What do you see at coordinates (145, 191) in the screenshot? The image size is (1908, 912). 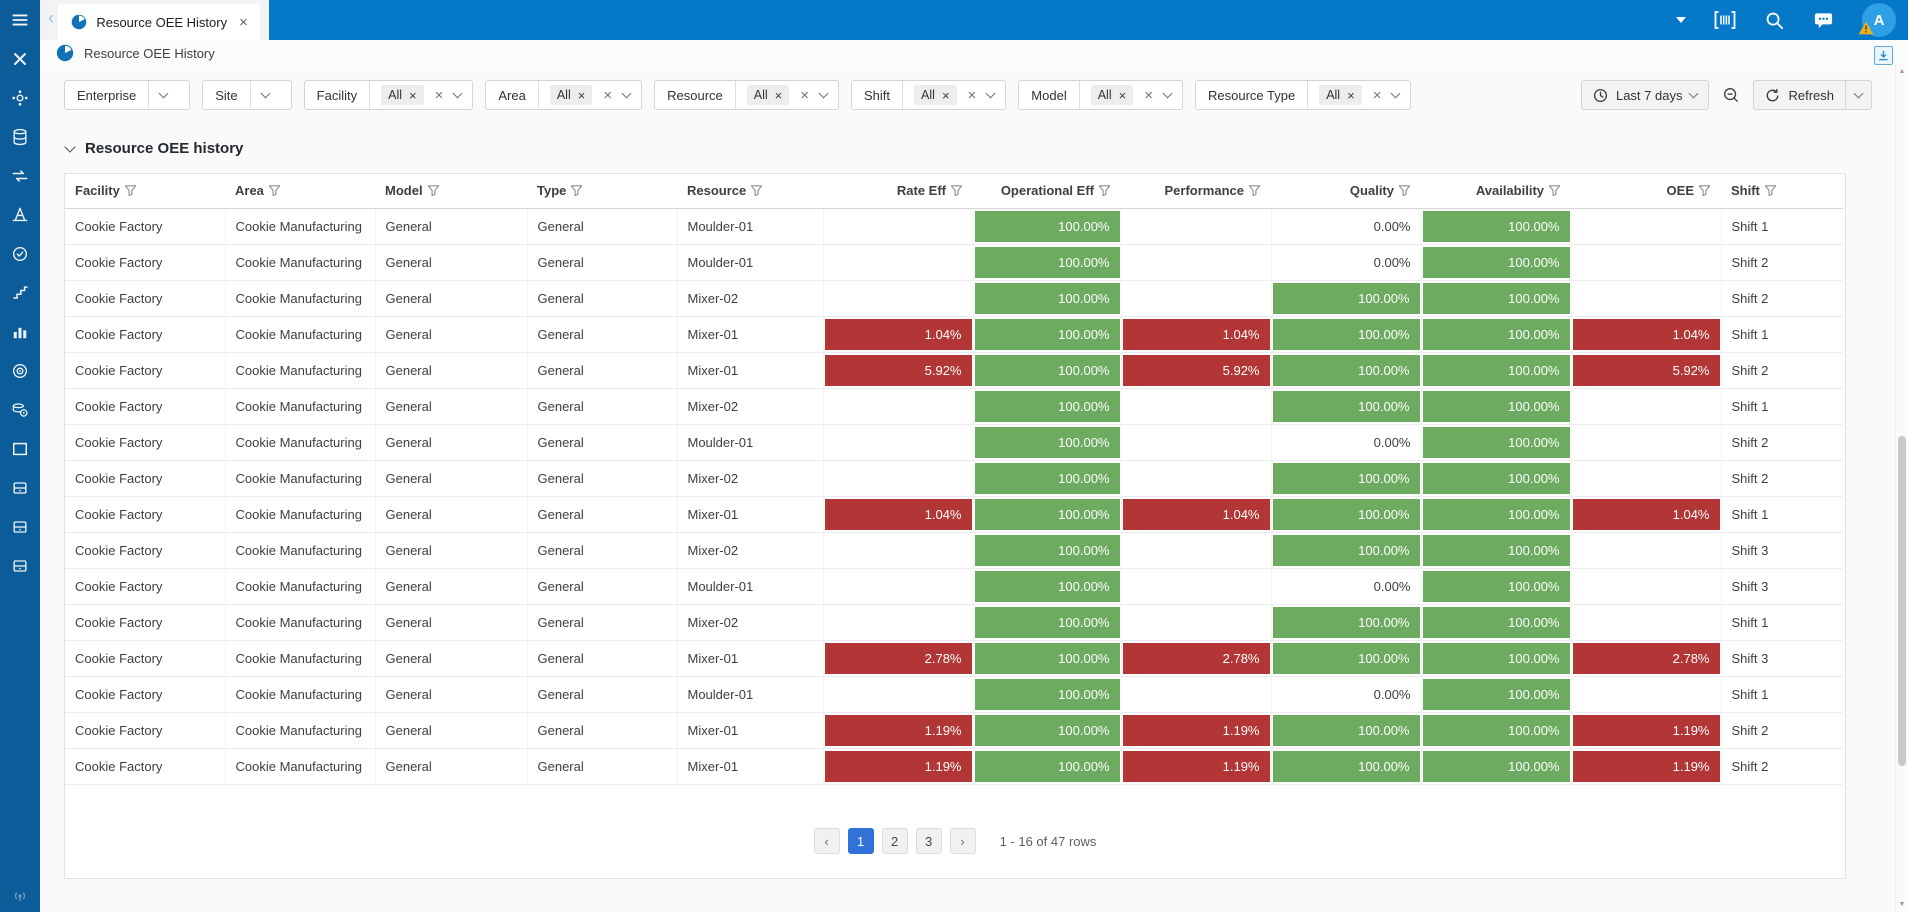 I see `column-header-facility: Facility` at bounding box center [145, 191].